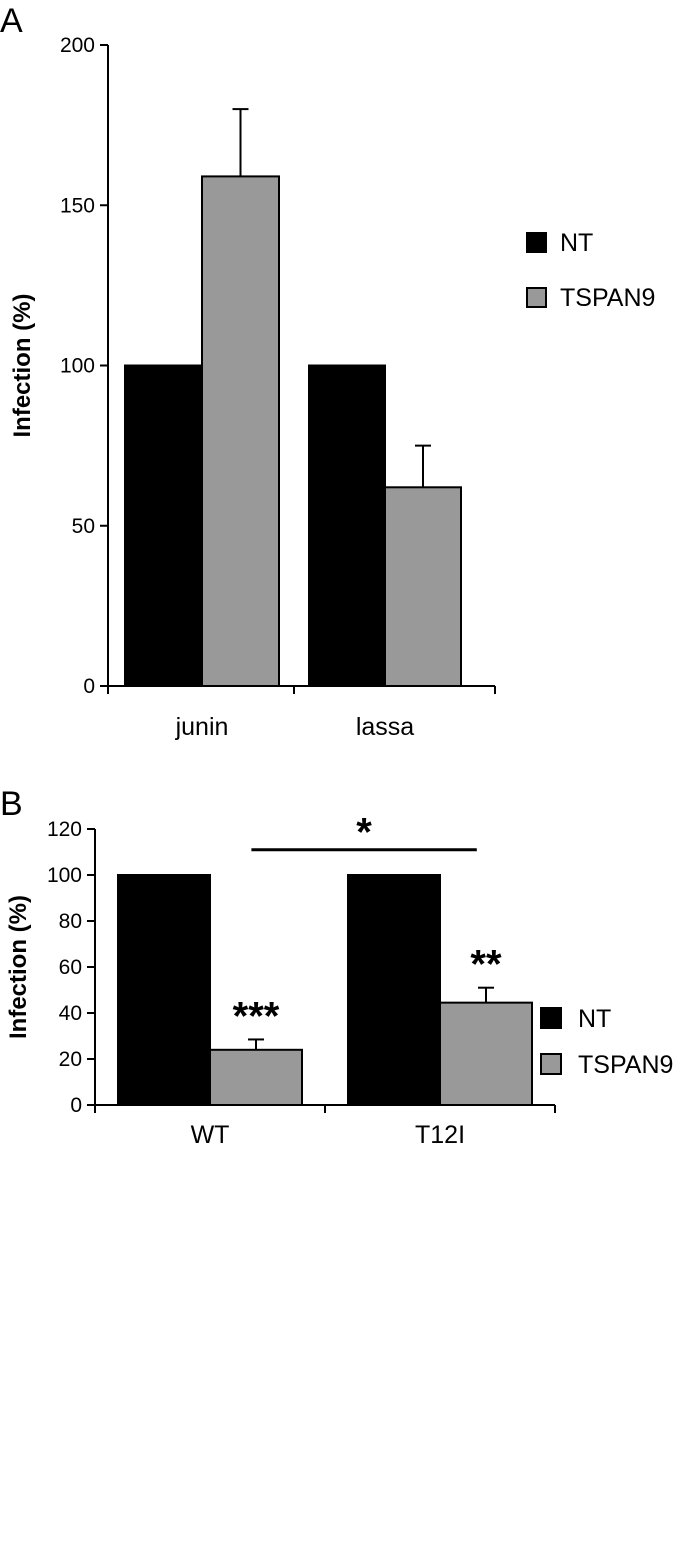 The height and width of the screenshot is (1541, 700). I want to click on bar-tspan9-t12i, so click(486, 1054).